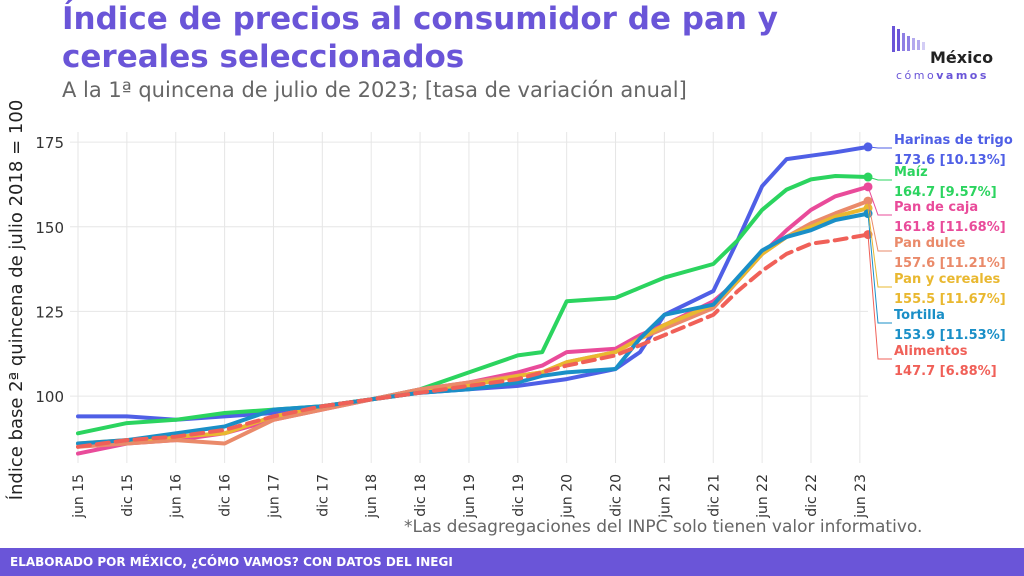 Image resolution: width=1024 pixels, height=576 pixels. I want to click on logo-tag-bold: vamos, so click(962, 75).